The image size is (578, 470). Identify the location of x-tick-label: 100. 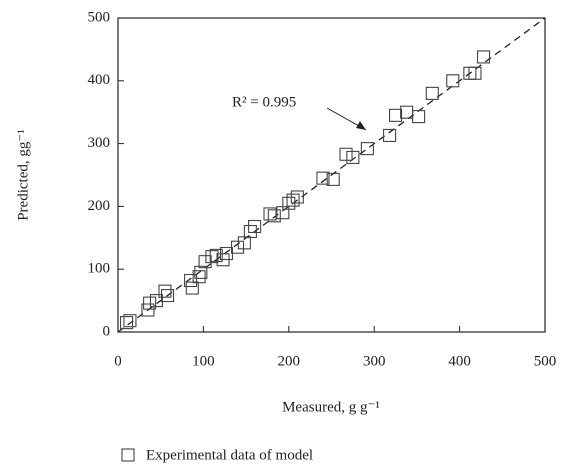
(203, 361).